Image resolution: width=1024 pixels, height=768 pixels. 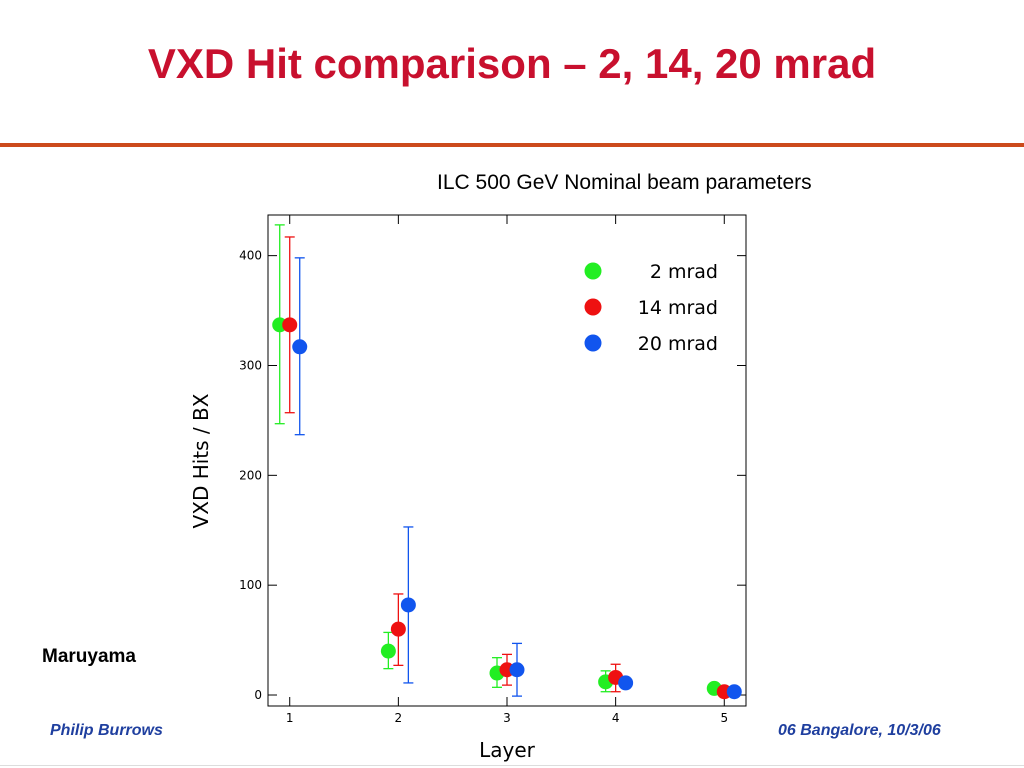 I want to click on y-tick-label: 300, so click(x=250, y=365).